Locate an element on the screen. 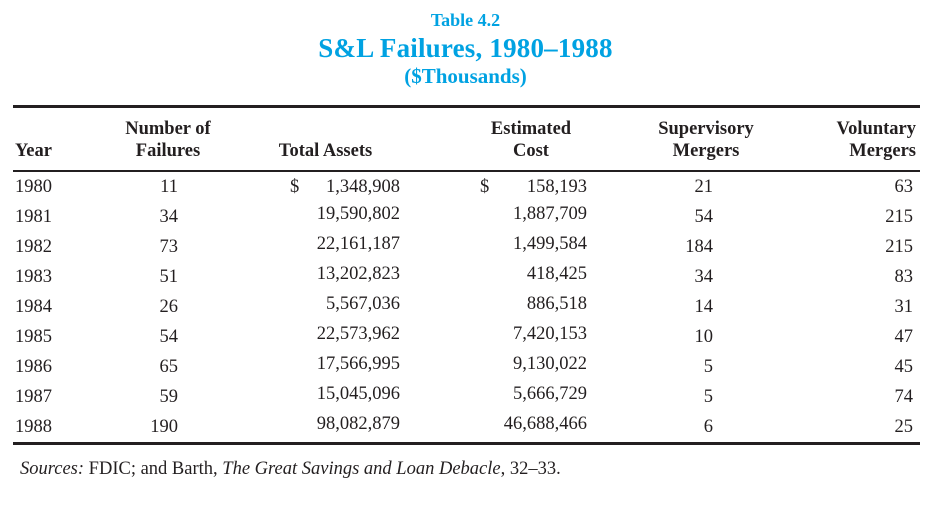 This screenshot has height=505, width=931. year-cell: 1987 is located at coordinates (33, 396).